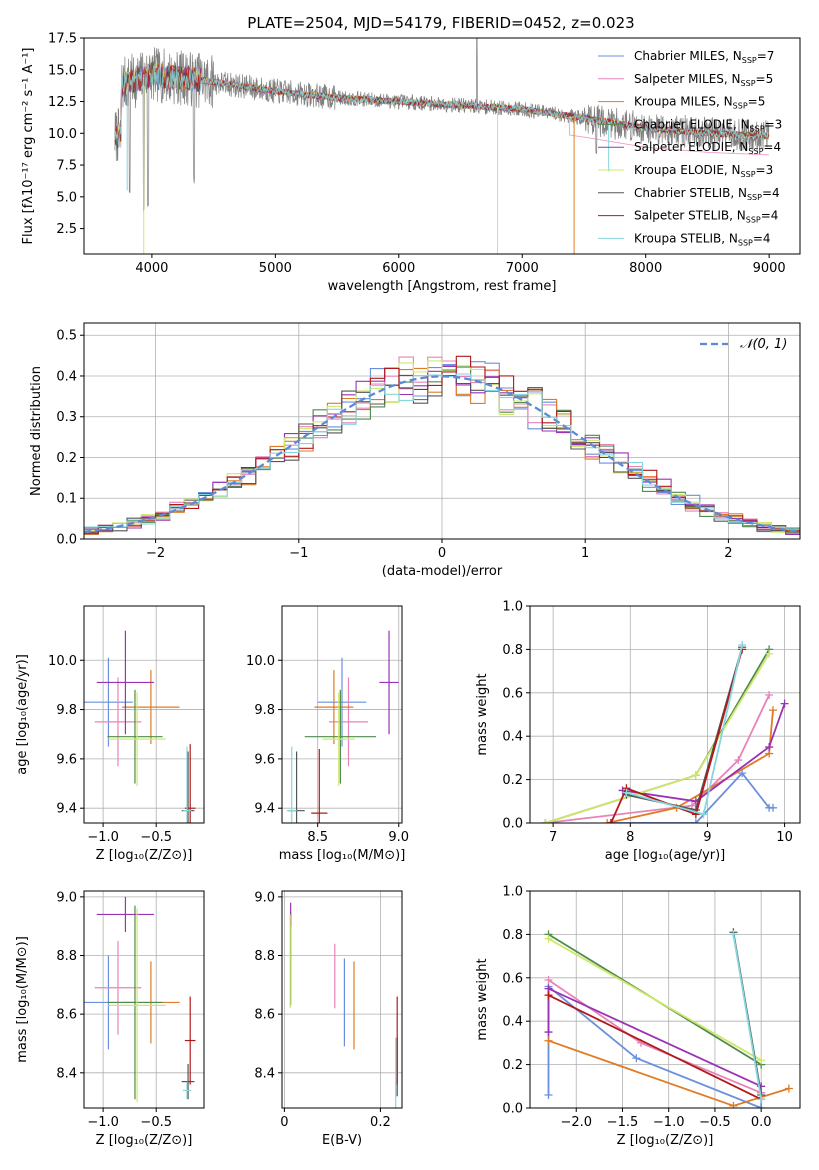 Image resolution: width=819 pixels, height=1170 pixels. What do you see at coordinates (707, 194) in the screenshot?
I see `legend-label-chabrier-stelib: Chabrier STELIB, NSSP=4` at bounding box center [707, 194].